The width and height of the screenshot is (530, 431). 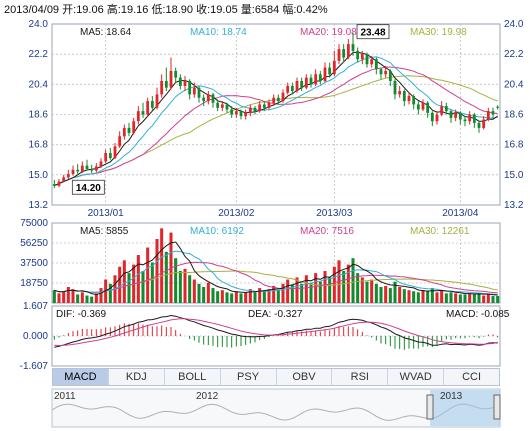 What do you see at coordinates (137, 377) in the screenshot?
I see `tab-kdj: KDJ` at bounding box center [137, 377].